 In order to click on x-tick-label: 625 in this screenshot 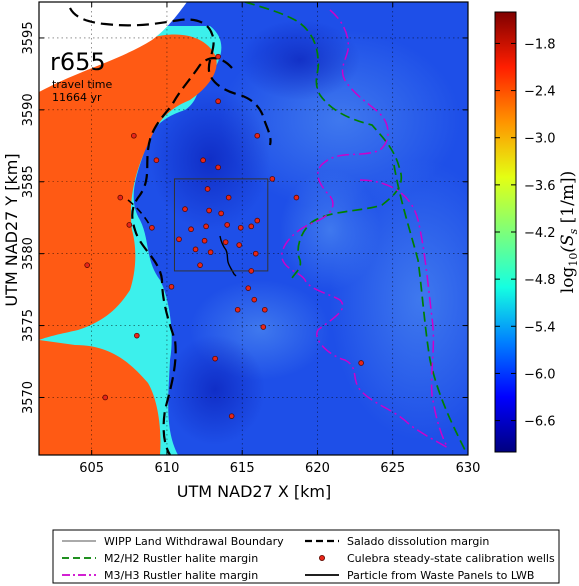, I will do `click(392, 468)`.